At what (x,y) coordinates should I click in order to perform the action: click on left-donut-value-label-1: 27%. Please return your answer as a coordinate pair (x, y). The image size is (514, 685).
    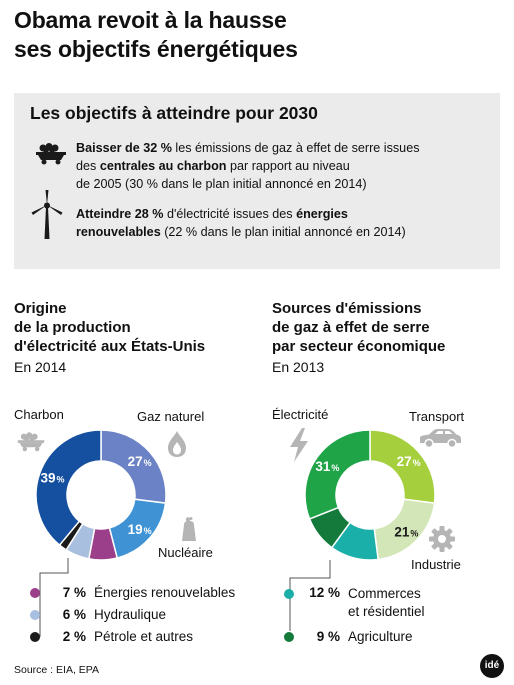
    Looking at the image, I should click on (140, 461).